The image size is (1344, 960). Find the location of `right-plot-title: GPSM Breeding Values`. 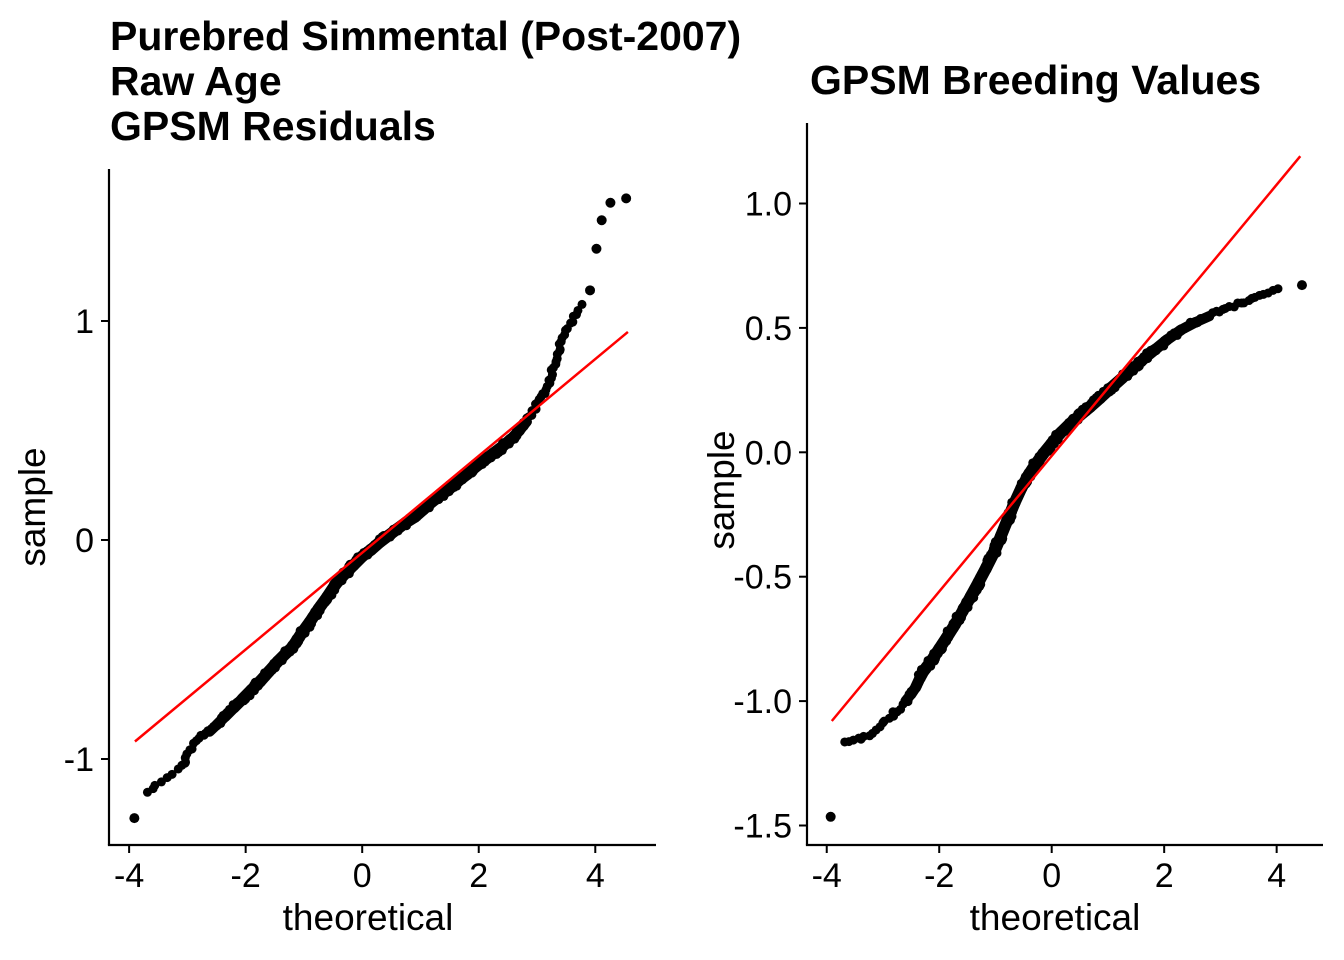

right-plot-title: GPSM Breeding Values is located at coordinates (1036, 80).